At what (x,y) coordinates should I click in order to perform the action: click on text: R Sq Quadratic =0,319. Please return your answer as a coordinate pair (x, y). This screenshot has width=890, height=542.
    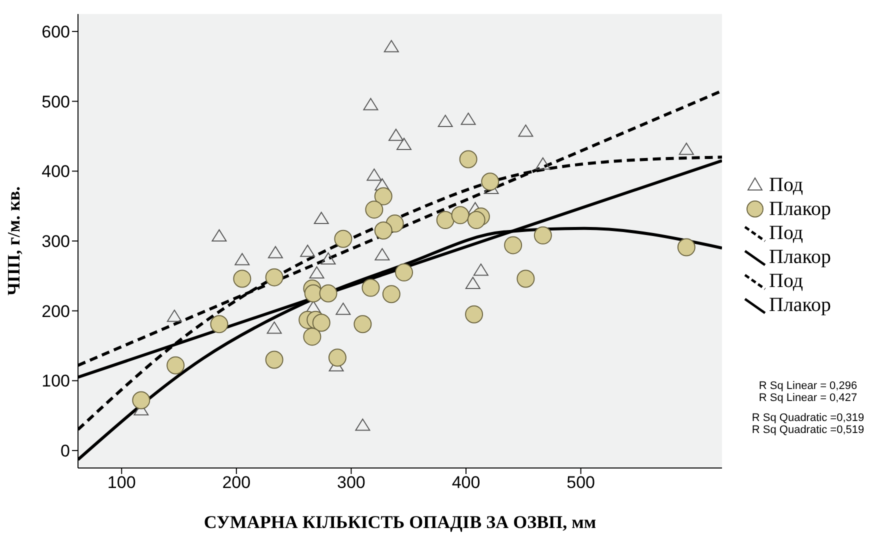
    Looking at the image, I should click on (808, 418).